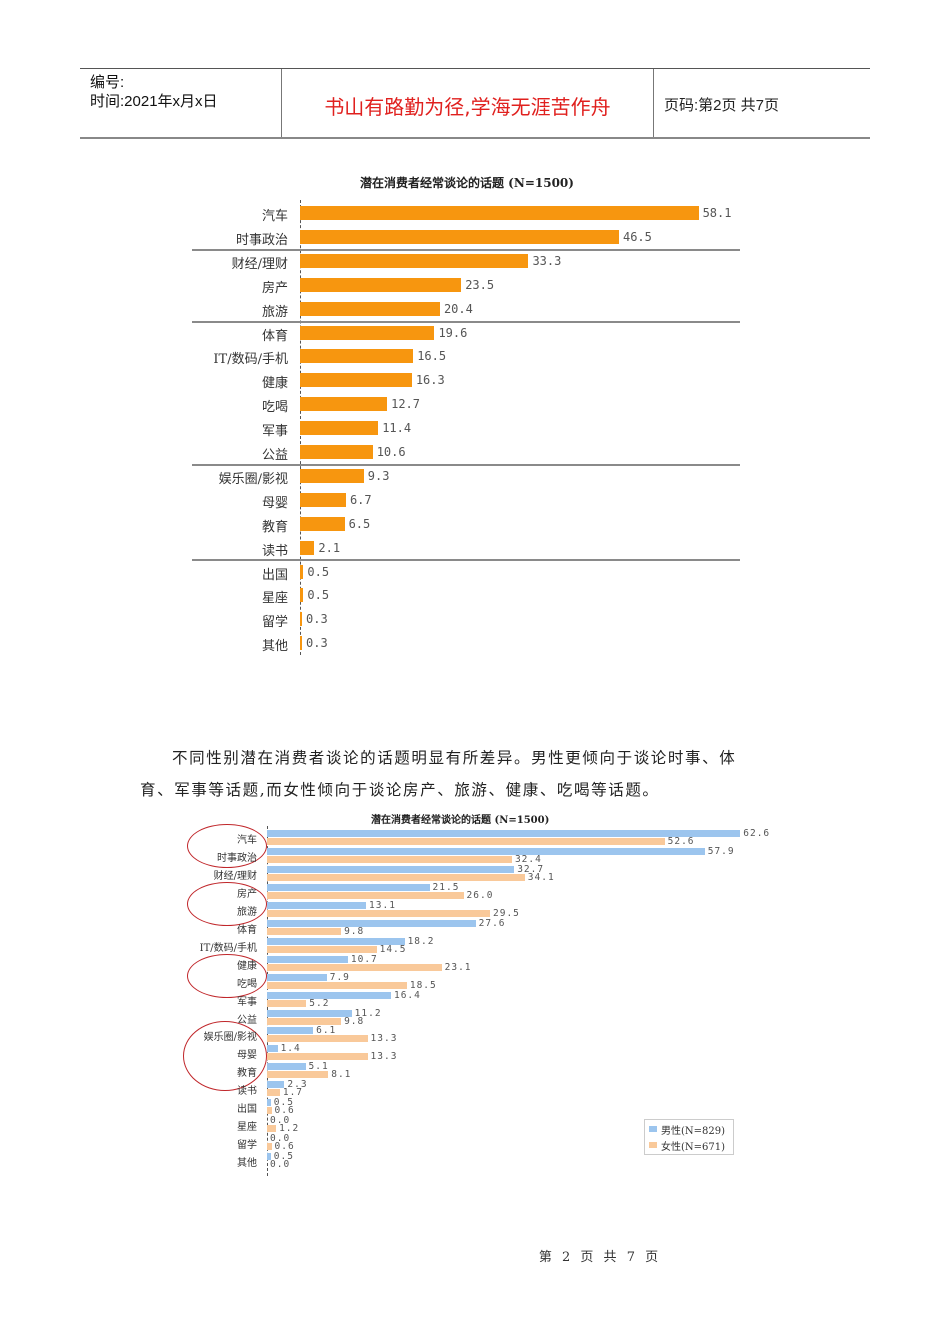 This screenshot has width=950, height=1344. Describe the element at coordinates (274, 455) in the screenshot. I see `category-label: 公益` at that location.